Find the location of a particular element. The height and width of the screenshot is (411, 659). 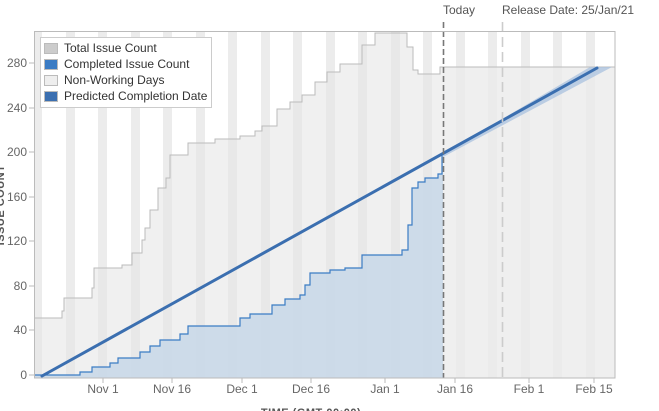

prediction-confidence-band is located at coordinates (527, 112).